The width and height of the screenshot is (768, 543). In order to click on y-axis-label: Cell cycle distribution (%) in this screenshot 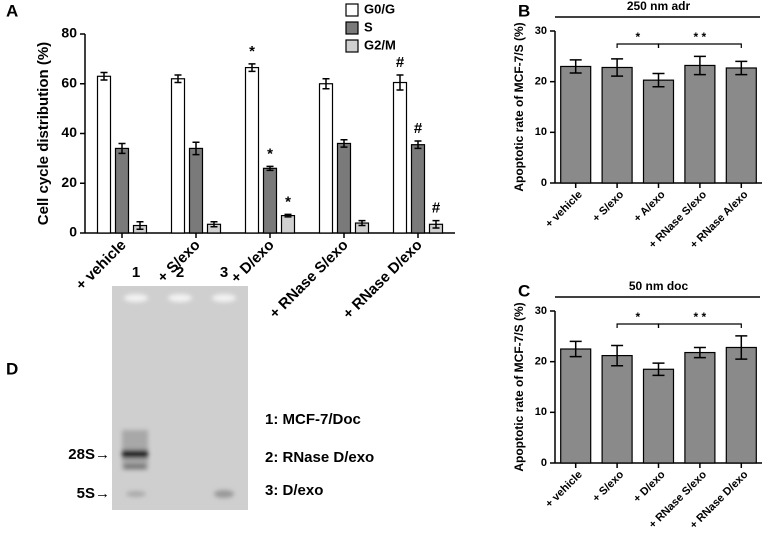, I will do `click(43, 133)`.